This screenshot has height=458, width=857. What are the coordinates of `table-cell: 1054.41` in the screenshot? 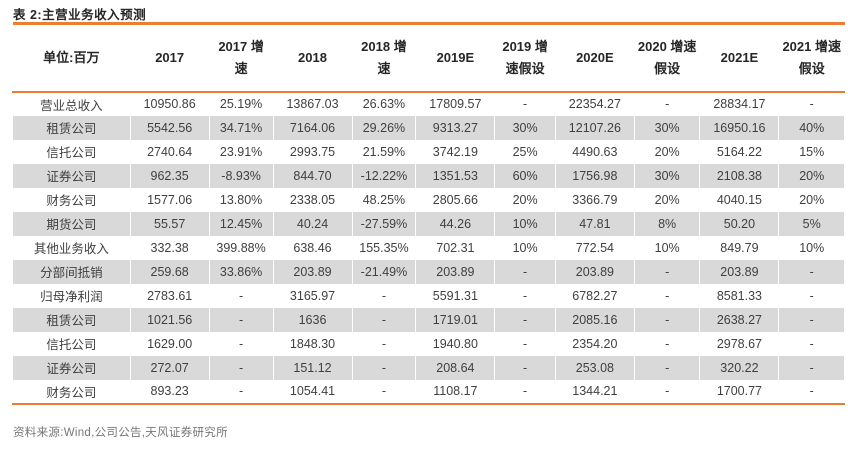 It's located at (312, 391).